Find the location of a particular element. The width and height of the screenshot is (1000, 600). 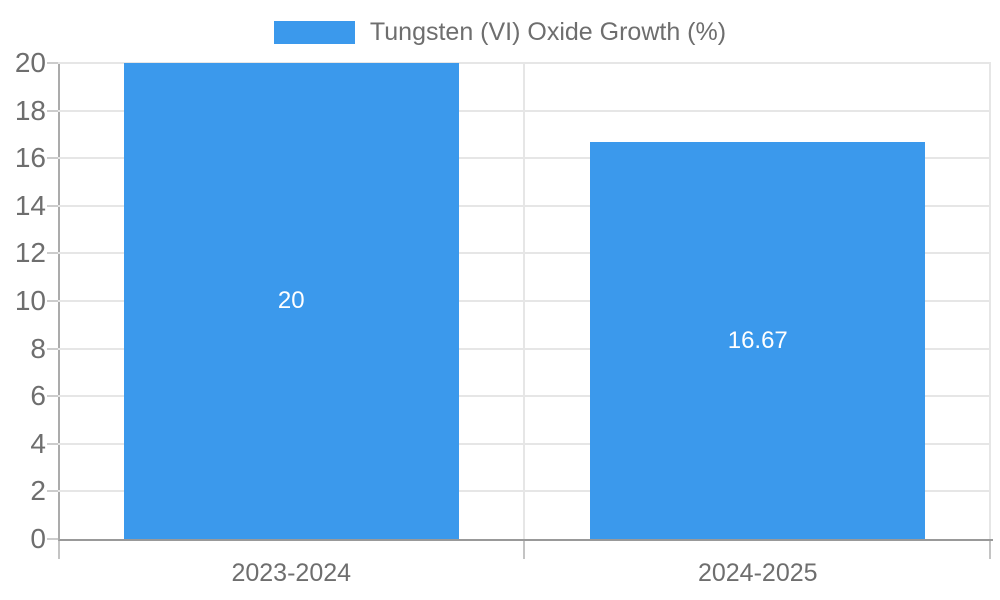

y-axis-label: 0 is located at coordinates (38, 538).